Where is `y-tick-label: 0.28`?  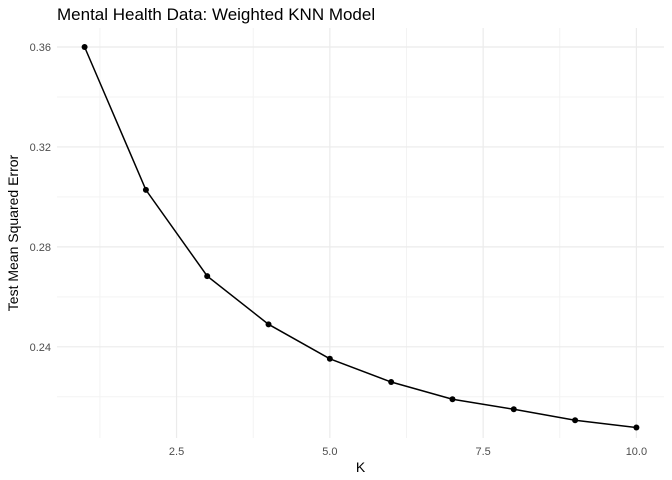 y-tick-label: 0.28 is located at coordinates (40, 248).